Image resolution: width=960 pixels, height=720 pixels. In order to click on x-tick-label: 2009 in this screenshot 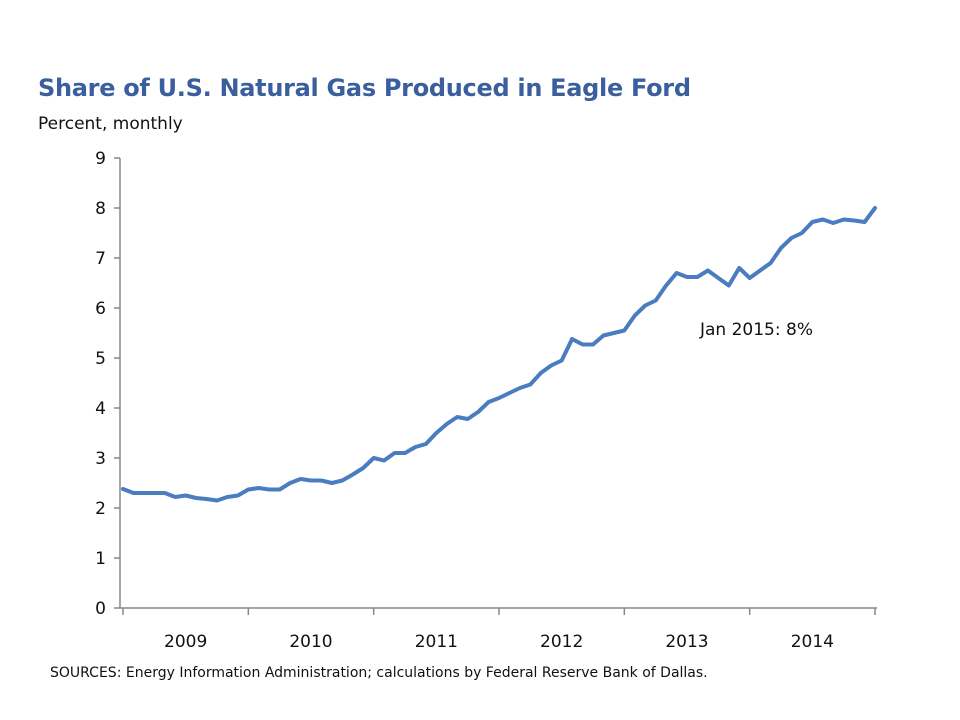, I will do `click(185, 642)`.